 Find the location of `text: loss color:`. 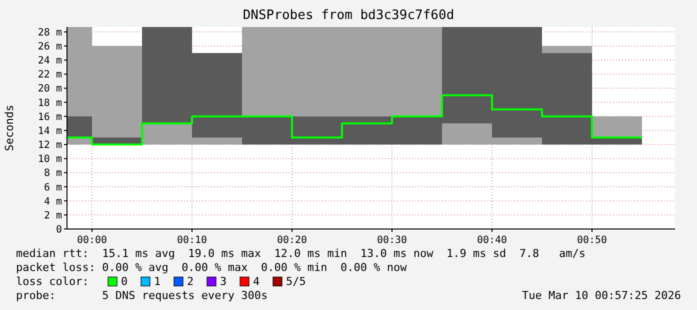

text: loss color: is located at coordinates (52, 281).